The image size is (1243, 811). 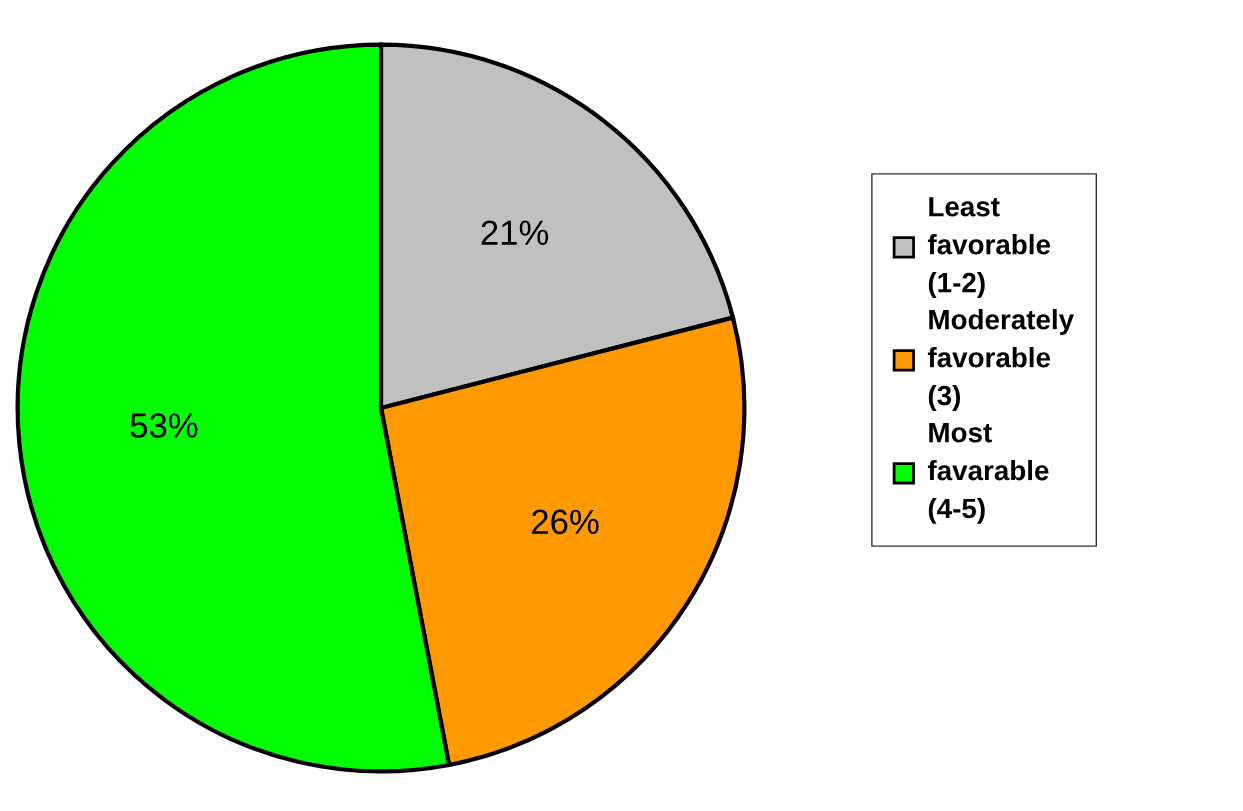 I want to click on data-label: 21%, so click(x=515, y=232).